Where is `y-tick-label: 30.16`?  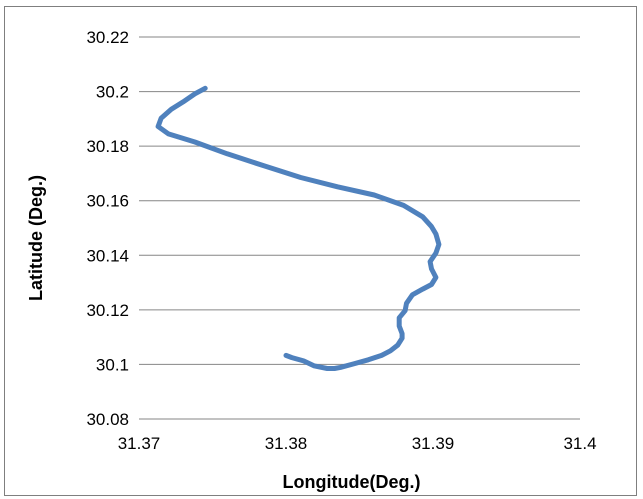 y-tick-label: 30.16 is located at coordinates (107, 201).